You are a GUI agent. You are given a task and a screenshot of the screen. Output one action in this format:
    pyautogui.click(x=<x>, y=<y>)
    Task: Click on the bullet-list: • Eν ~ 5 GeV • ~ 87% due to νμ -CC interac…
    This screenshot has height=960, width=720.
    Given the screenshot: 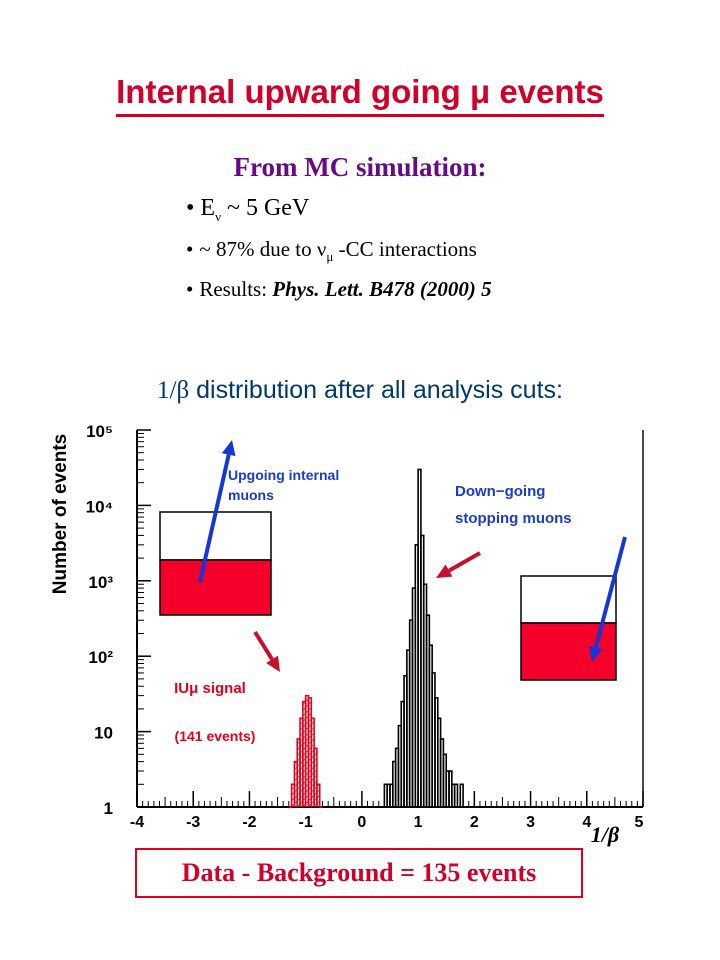 What is the action you would take?
    pyautogui.click(x=339, y=249)
    